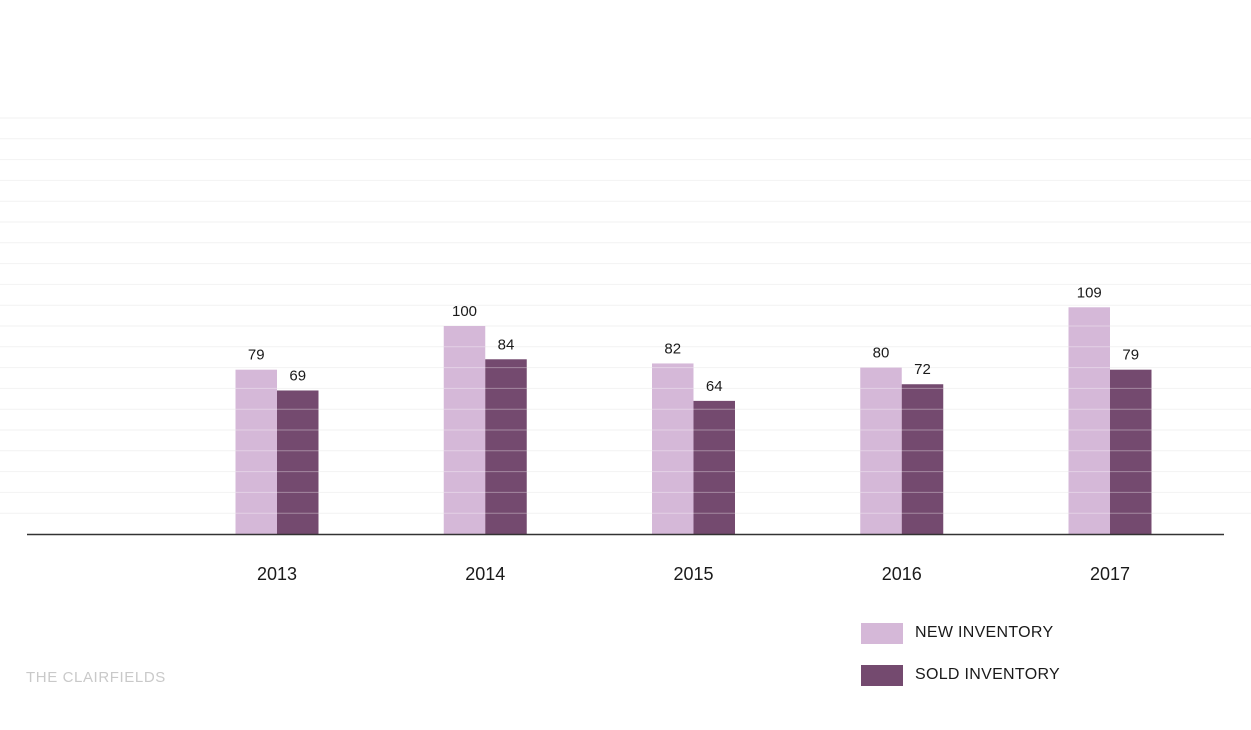  I want to click on value-label-new-inventory: 80, so click(881, 353).